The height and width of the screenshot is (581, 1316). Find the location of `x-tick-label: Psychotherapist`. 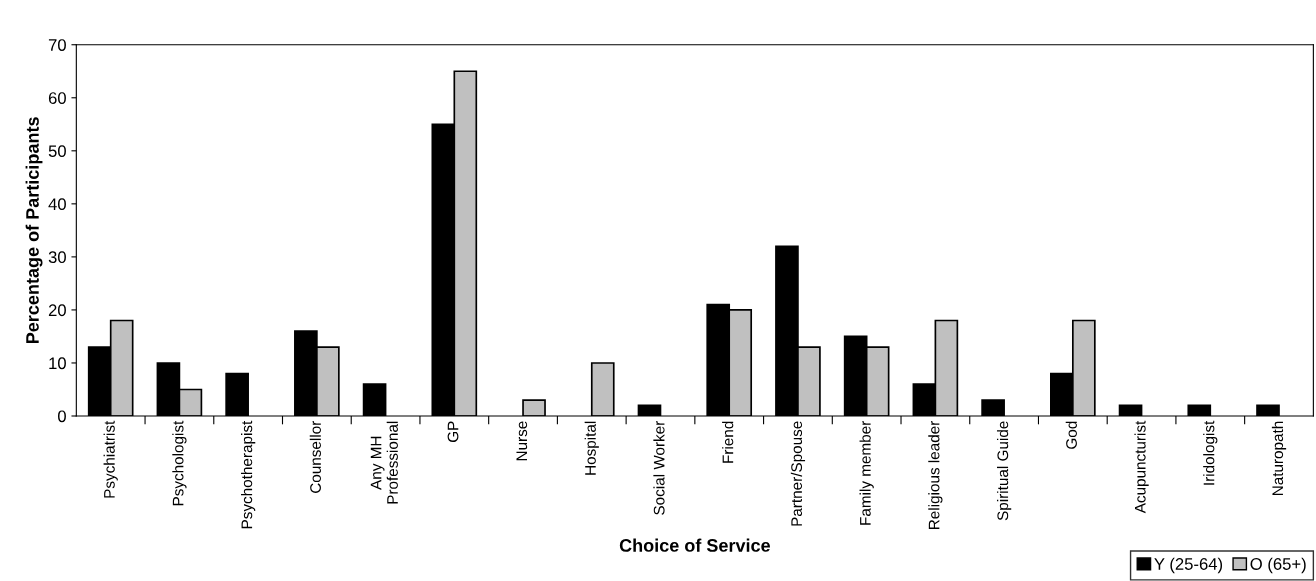

x-tick-label: Psychotherapist is located at coordinates (248, 474).